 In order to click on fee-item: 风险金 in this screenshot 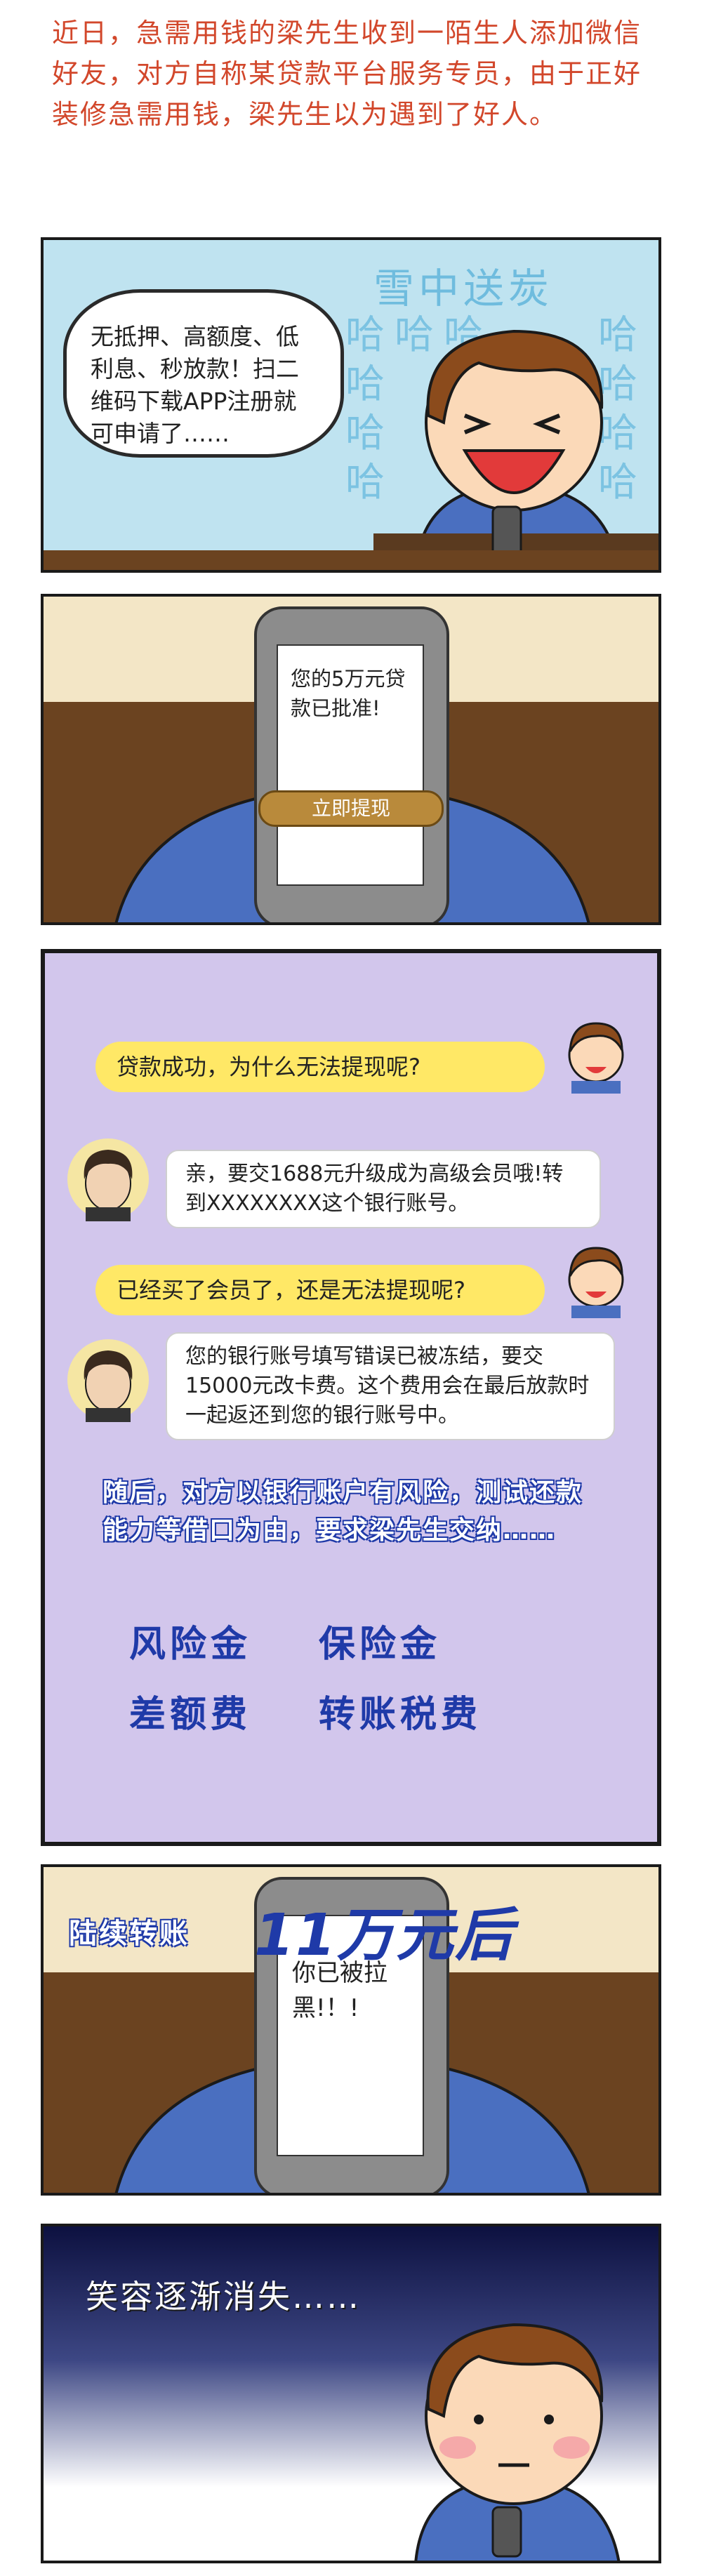, I will do `click(190, 1645)`.